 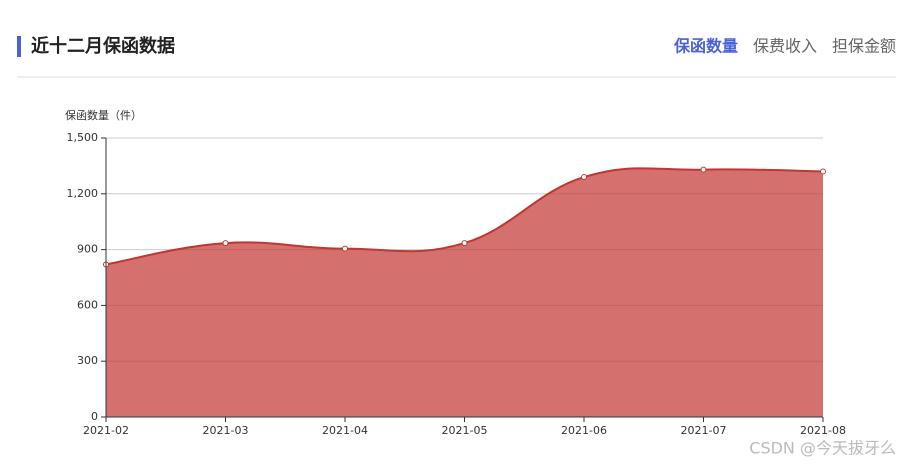 I want to click on y-tick-label: 300, so click(x=87, y=360).